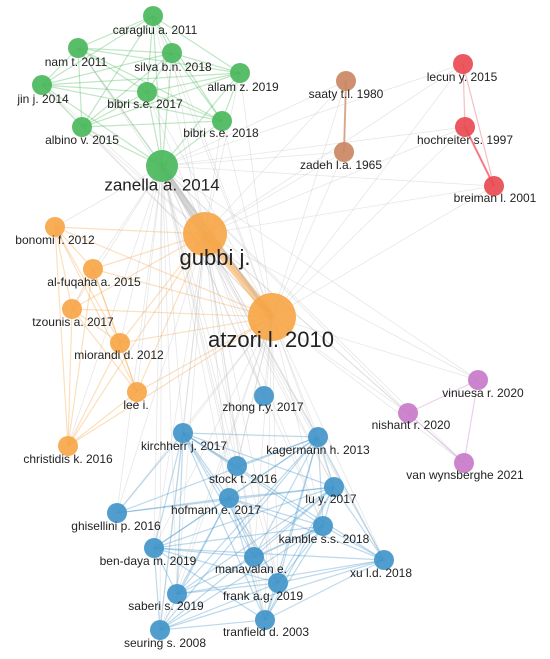  What do you see at coordinates (148, 561) in the screenshot?
I see `node-label: ben-daya m. 2019` at bounding box center [148, 561].